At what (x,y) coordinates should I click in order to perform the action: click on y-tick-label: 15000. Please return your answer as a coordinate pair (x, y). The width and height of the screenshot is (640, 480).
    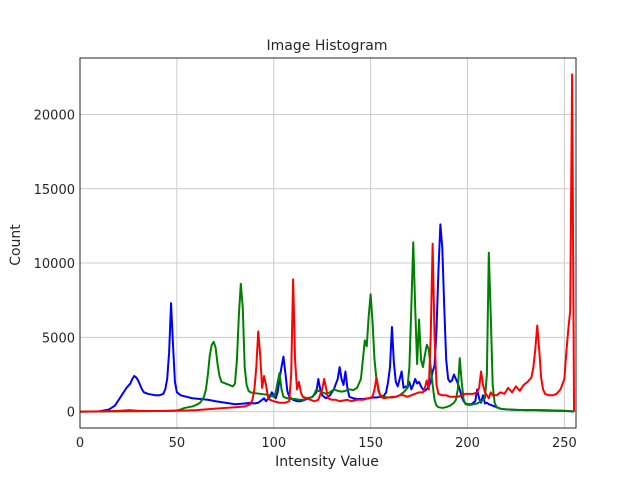
    Looking at the image, I should click on (54, 190).